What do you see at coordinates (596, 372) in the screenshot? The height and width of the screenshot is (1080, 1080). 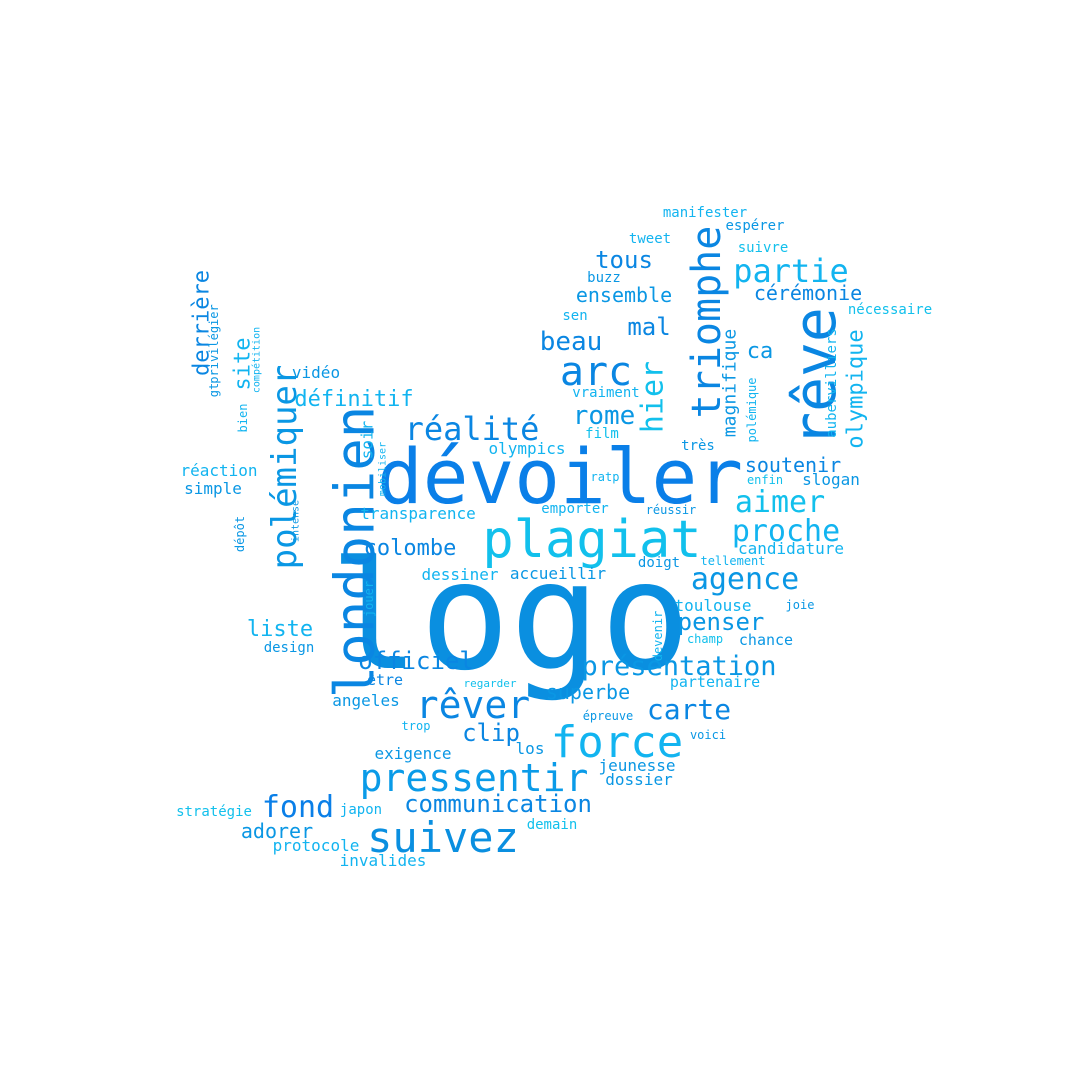 I see `word-10: arc` at bounding box center [596, 372].